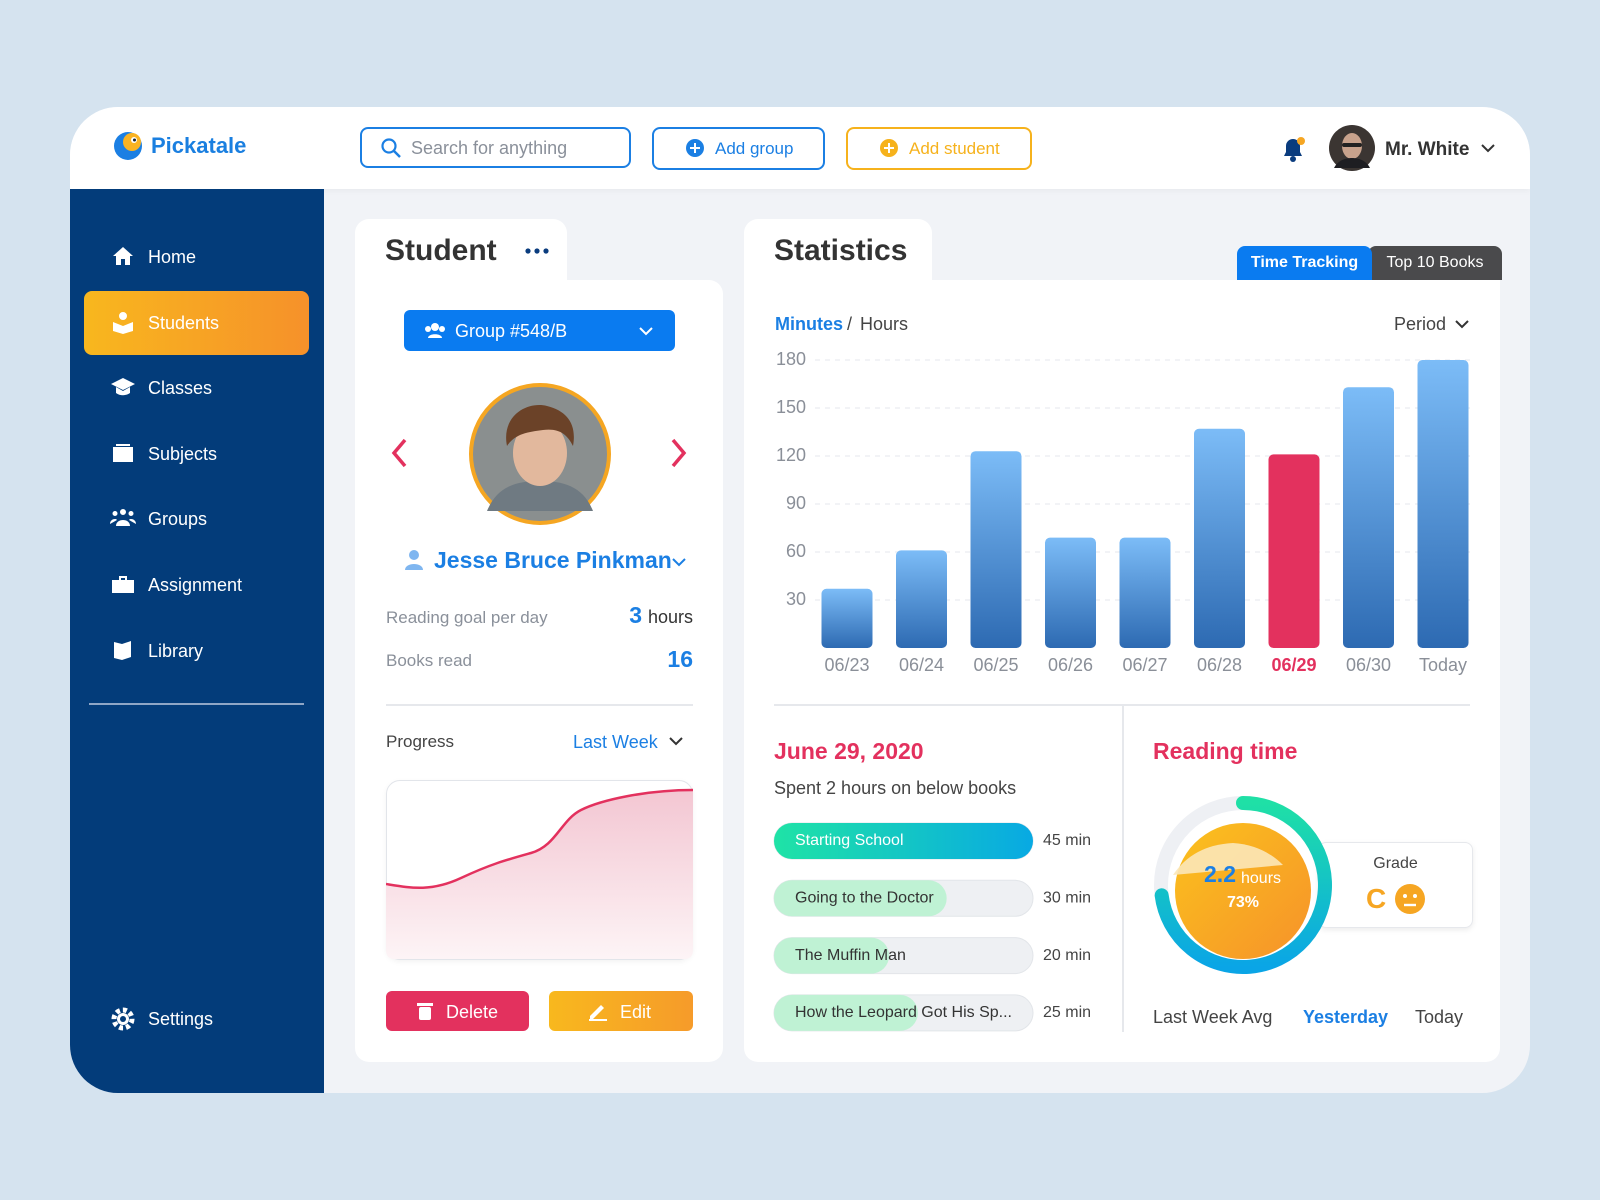 The height and width of the screenshot is (1200, 1600). I want to click on add-student-button, so click(939, 148).